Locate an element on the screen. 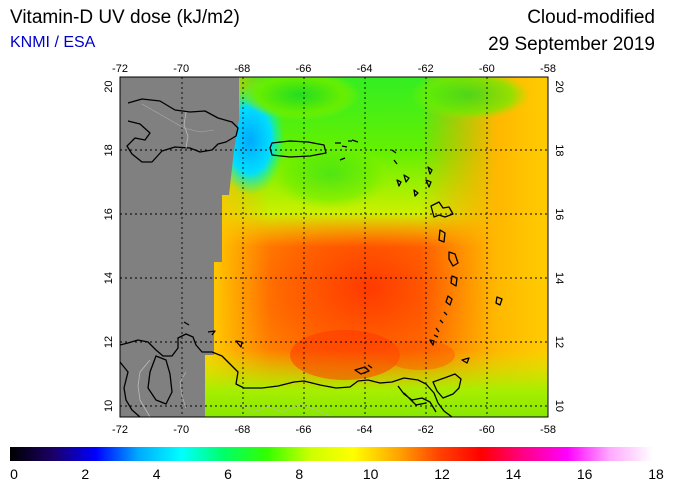  st-lucia is located at coordinates (454, 281).